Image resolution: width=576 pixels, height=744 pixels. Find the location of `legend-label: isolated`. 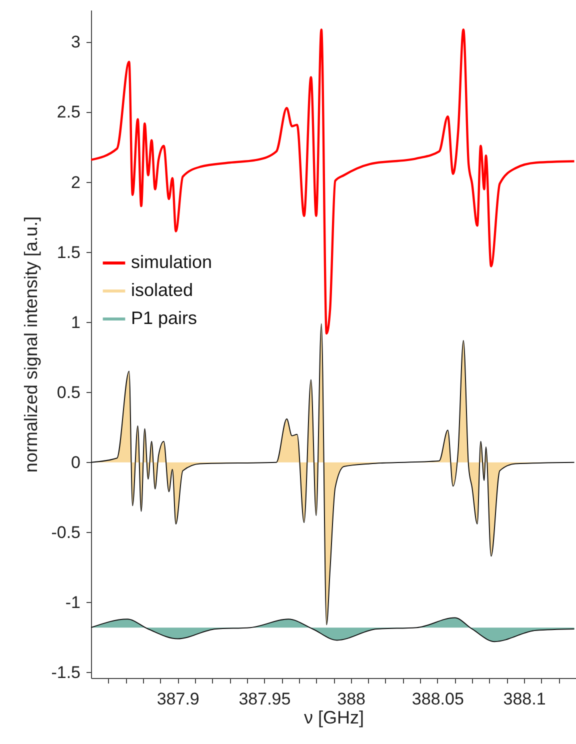

legend-label: isolated is located at coordinates (162, 290).